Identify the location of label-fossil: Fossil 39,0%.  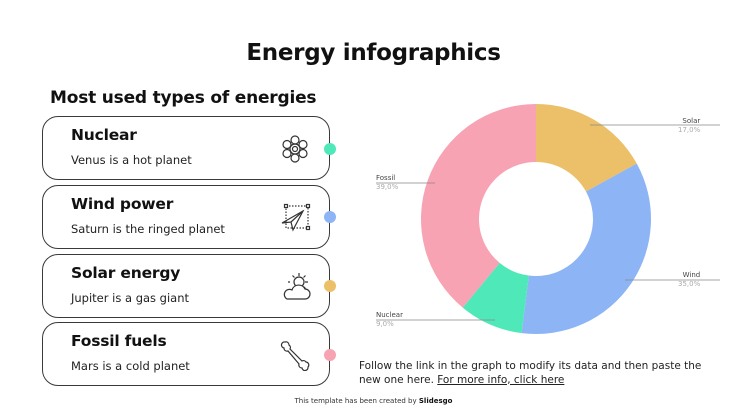
(387, 182).